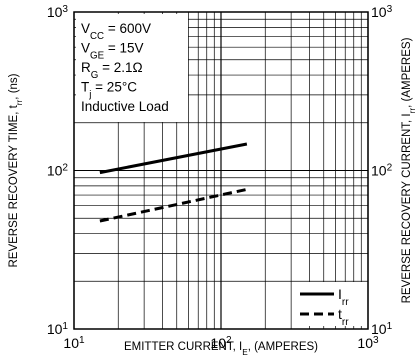 Image resolution: width=418 pixels, height=356 pixels. Describe the element at coordinates (125, 106) in the screenshot. I see `condition-line: Inductive Load` at that location.